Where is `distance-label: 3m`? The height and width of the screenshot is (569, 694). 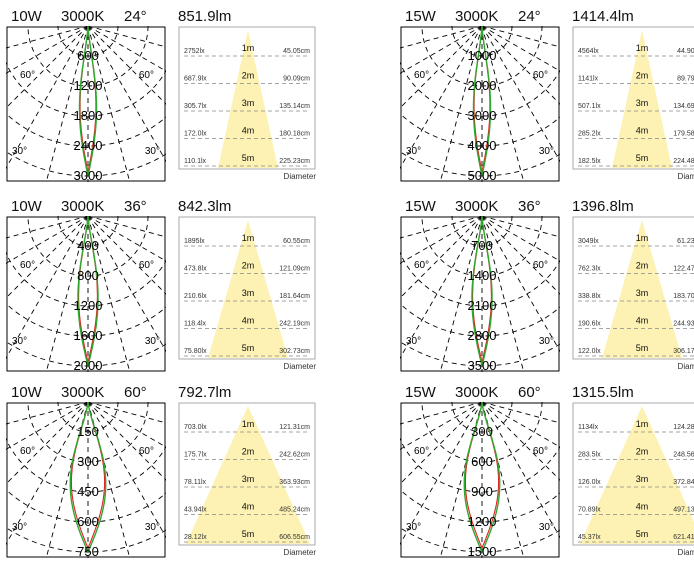 distance-label: 3m is located at coordinates (248, 103).